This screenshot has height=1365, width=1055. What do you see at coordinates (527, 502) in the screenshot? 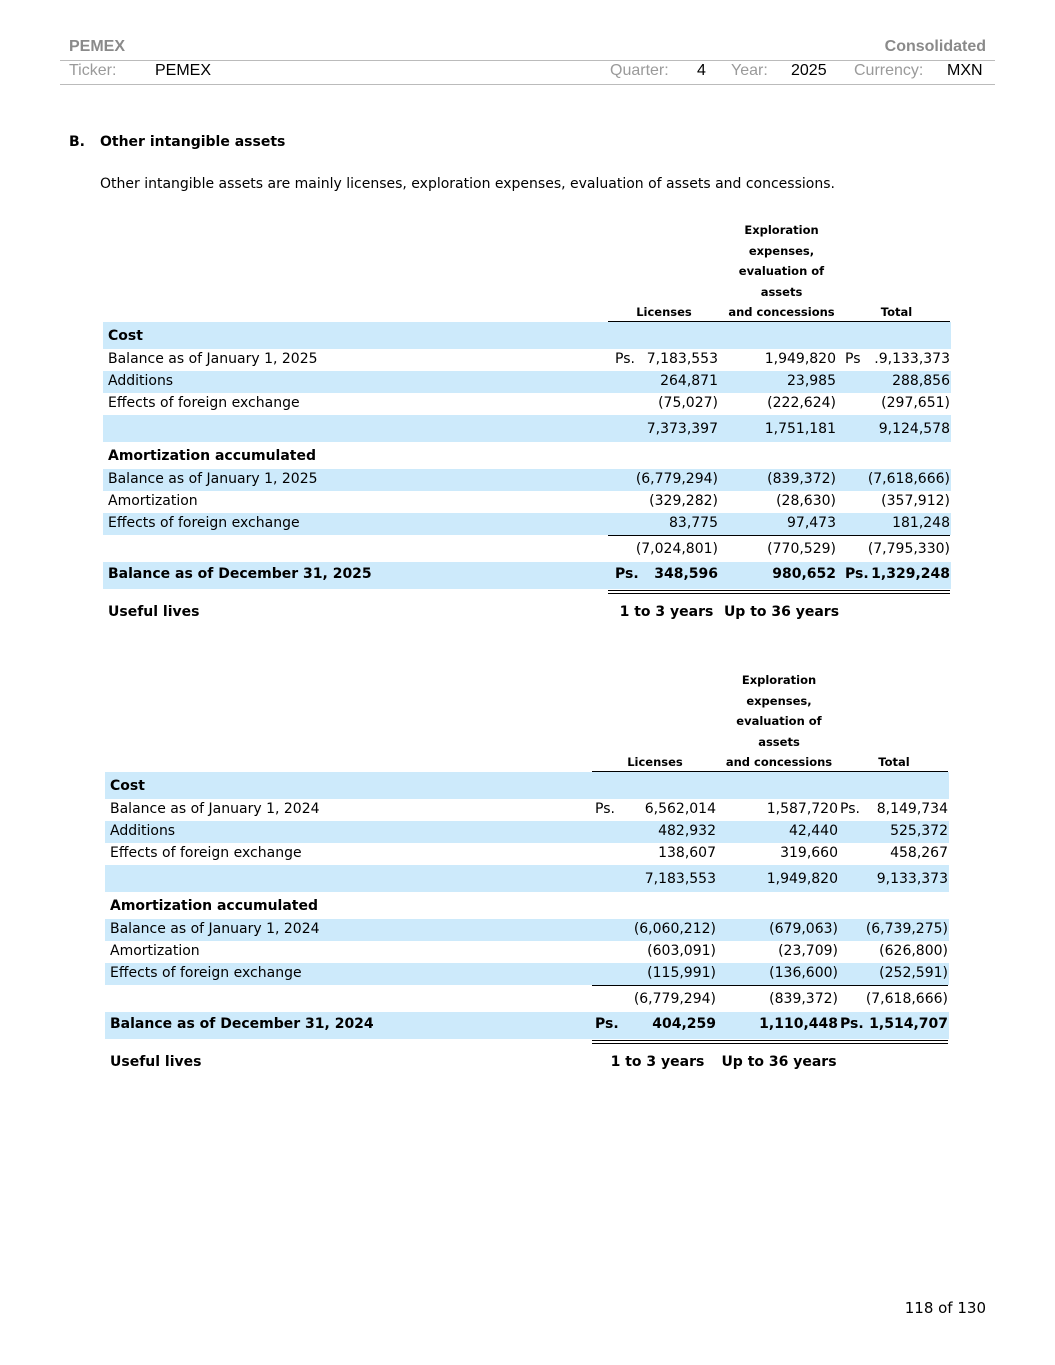
I see `table-row: Amortization (329,282) (28,630) (357,912)` at bounding box center [527, 502].